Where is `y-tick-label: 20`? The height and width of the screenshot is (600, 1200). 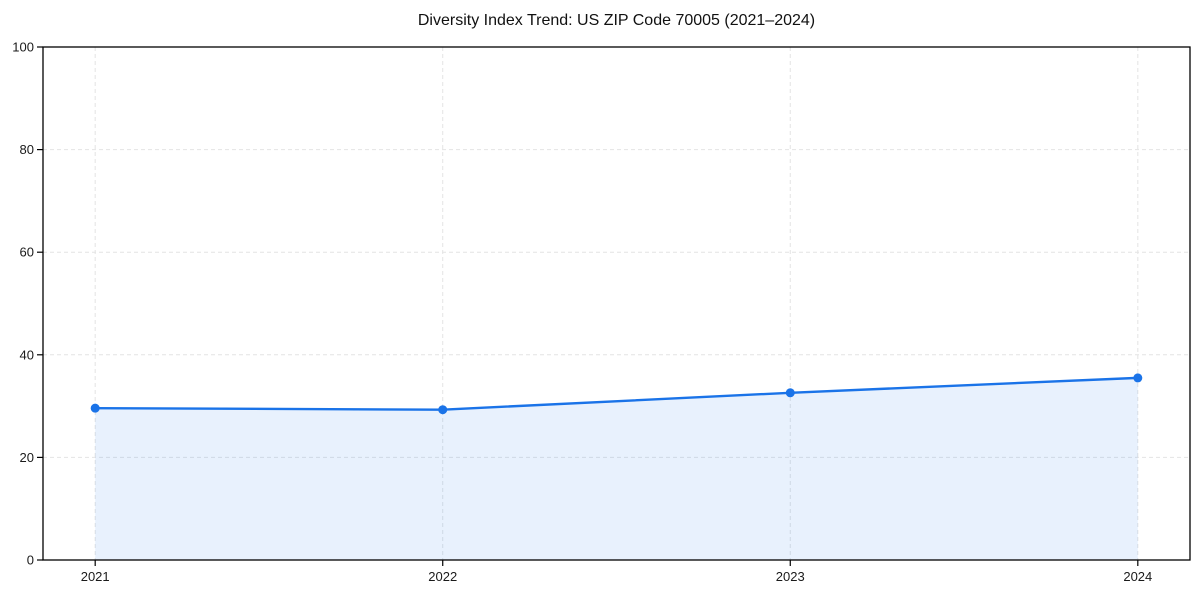 y-tick-label: 20 is located at coordinates (27, 457).